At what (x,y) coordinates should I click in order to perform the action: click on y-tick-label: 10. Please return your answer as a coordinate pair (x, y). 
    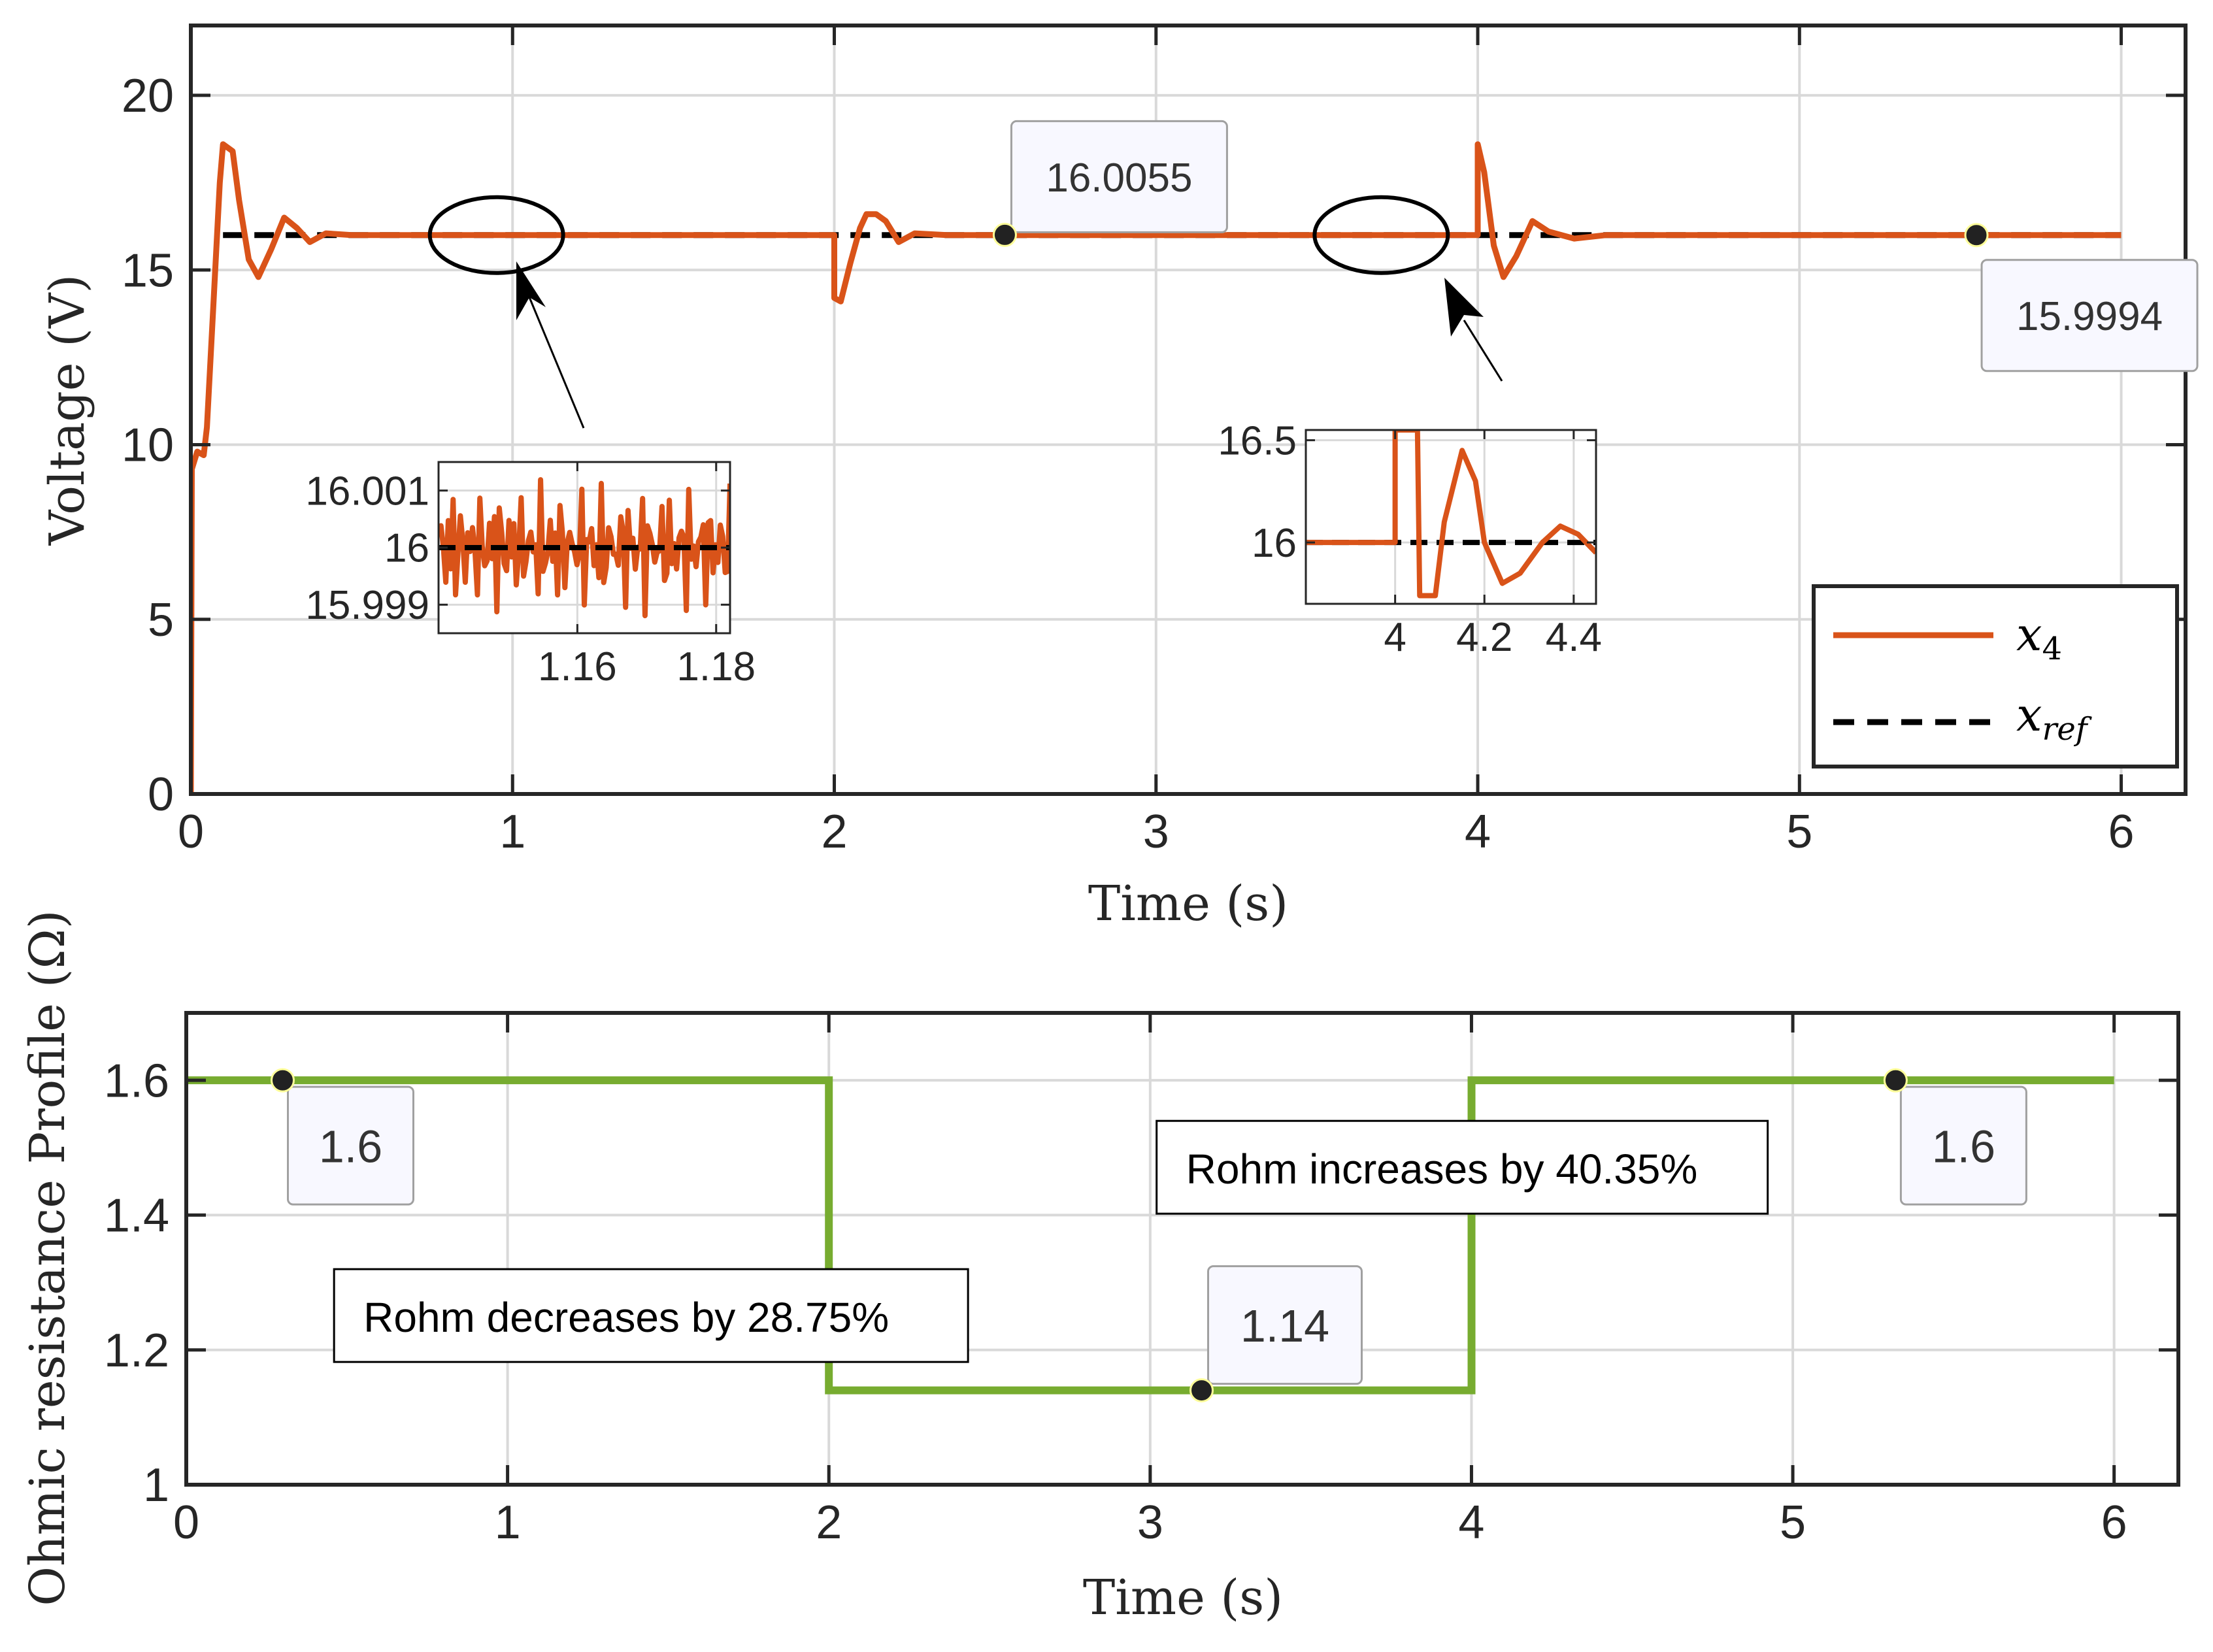
    Looking at the image, I should click on (148, 446).